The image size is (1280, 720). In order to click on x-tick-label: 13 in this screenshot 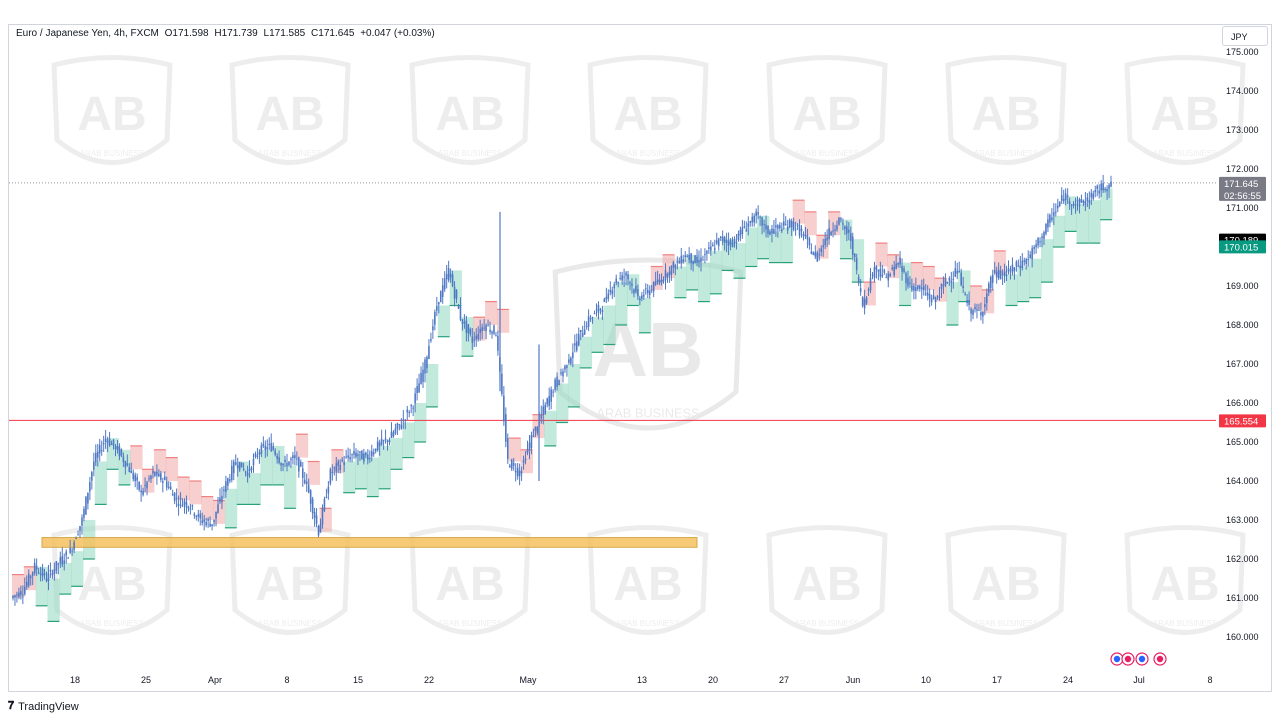, I will do `click(642, 680)`.